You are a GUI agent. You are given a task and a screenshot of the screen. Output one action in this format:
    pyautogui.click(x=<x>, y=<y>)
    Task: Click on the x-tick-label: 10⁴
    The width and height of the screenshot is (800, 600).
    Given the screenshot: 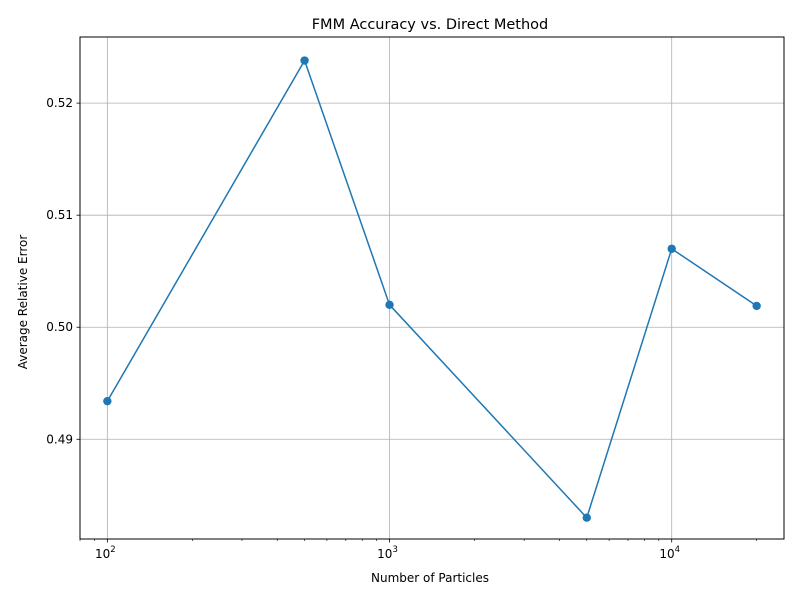 What is the action you would take?
    pyautogui.click(x=669, y=553)
    